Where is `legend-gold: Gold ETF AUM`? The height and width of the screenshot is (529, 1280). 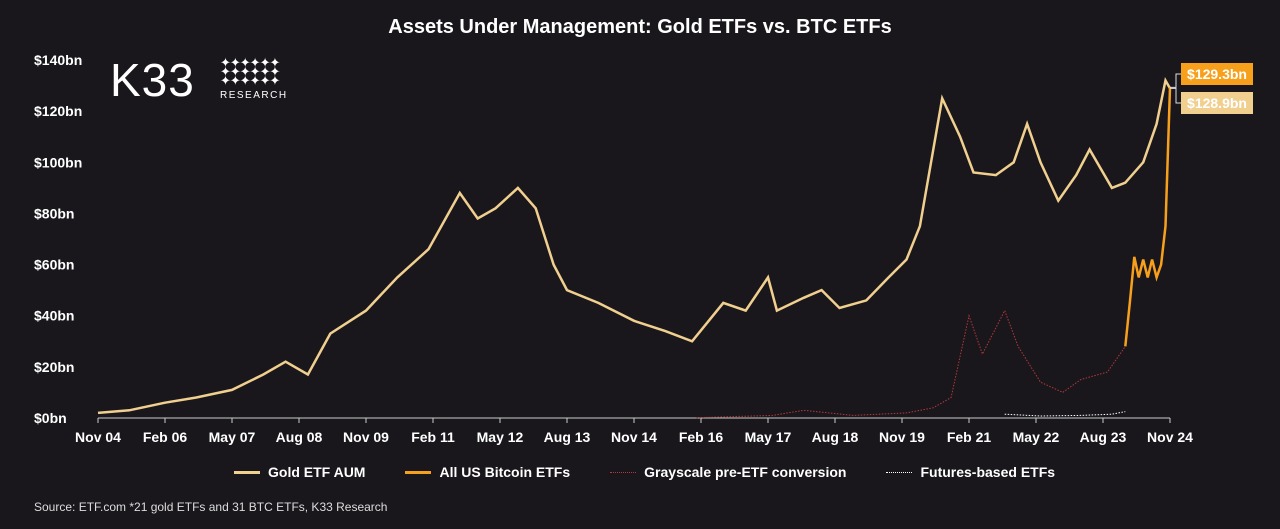
legend-gold: Gold ETF AUM is located at coordinates (299, 472).